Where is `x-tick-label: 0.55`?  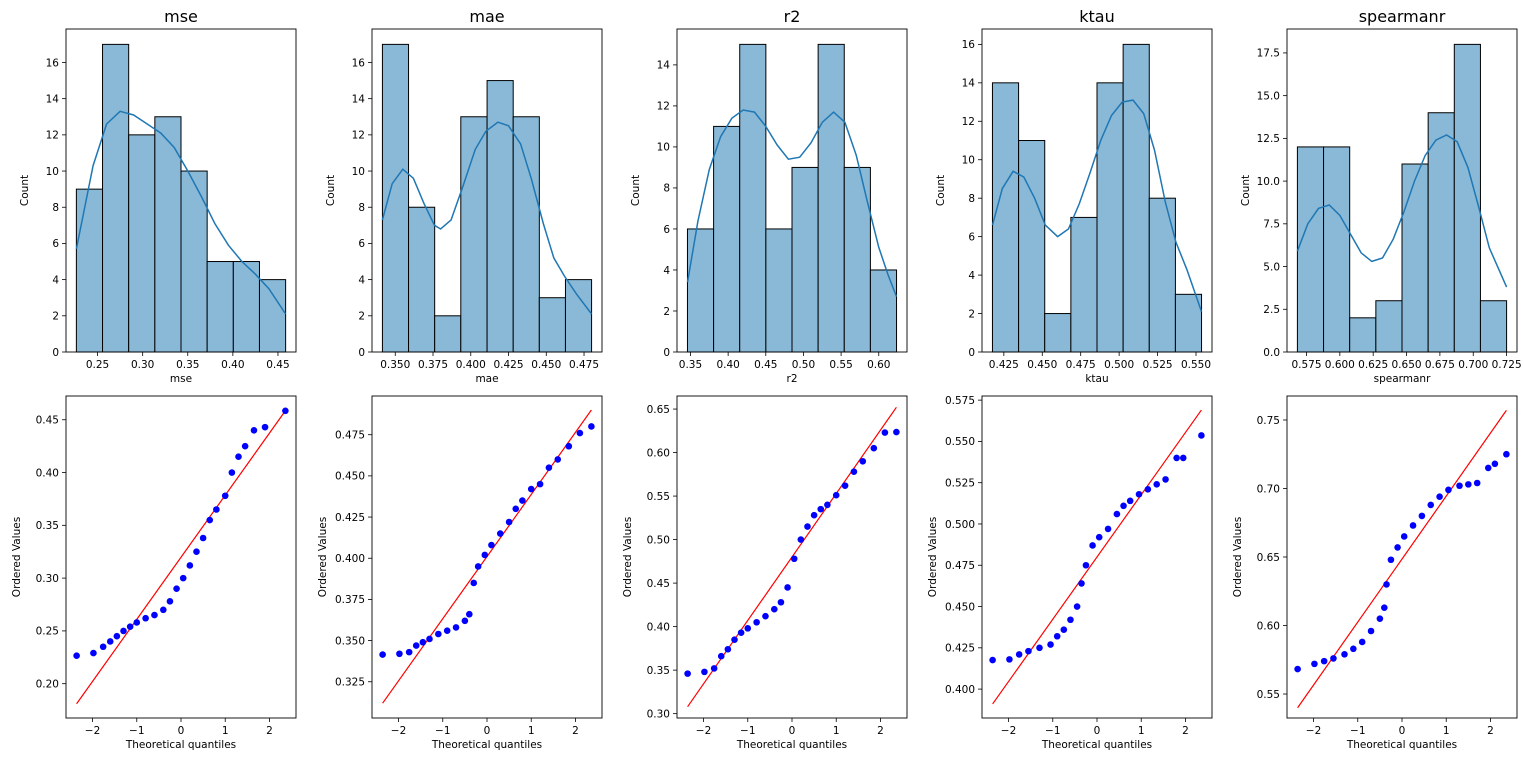 x-tick-label: 0.55 is located at coordinates (840, 365).